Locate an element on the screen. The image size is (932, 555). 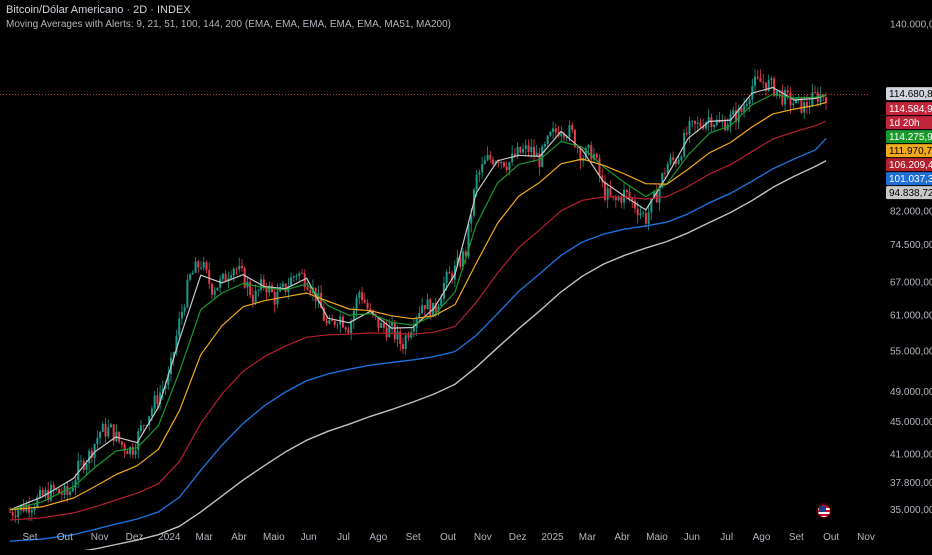
us-flag-icon is located at coordinates (824, 511).